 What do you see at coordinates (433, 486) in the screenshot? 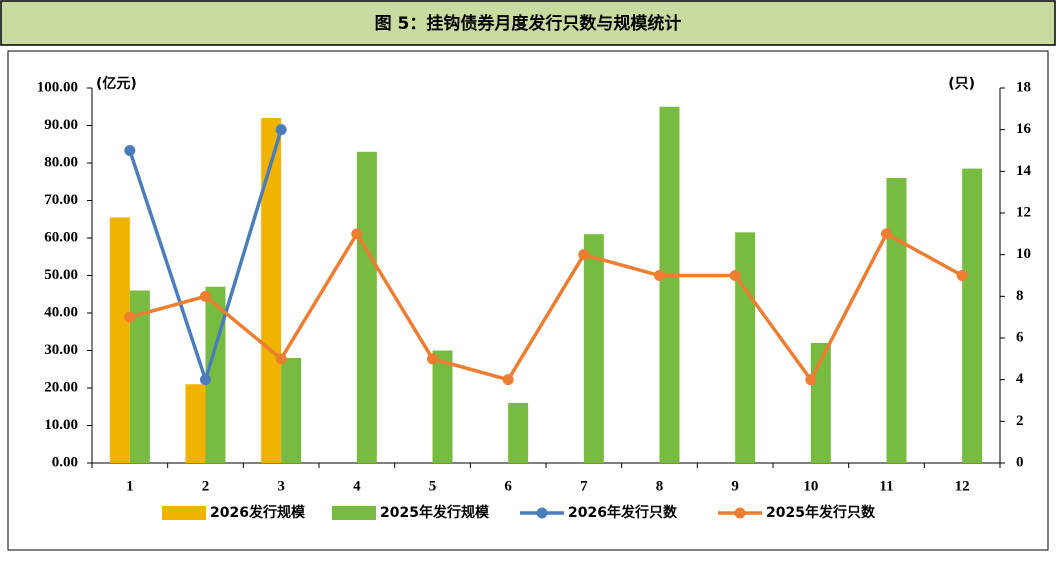
I see `x-tick-label: 5` at bounding box center [433, 486].